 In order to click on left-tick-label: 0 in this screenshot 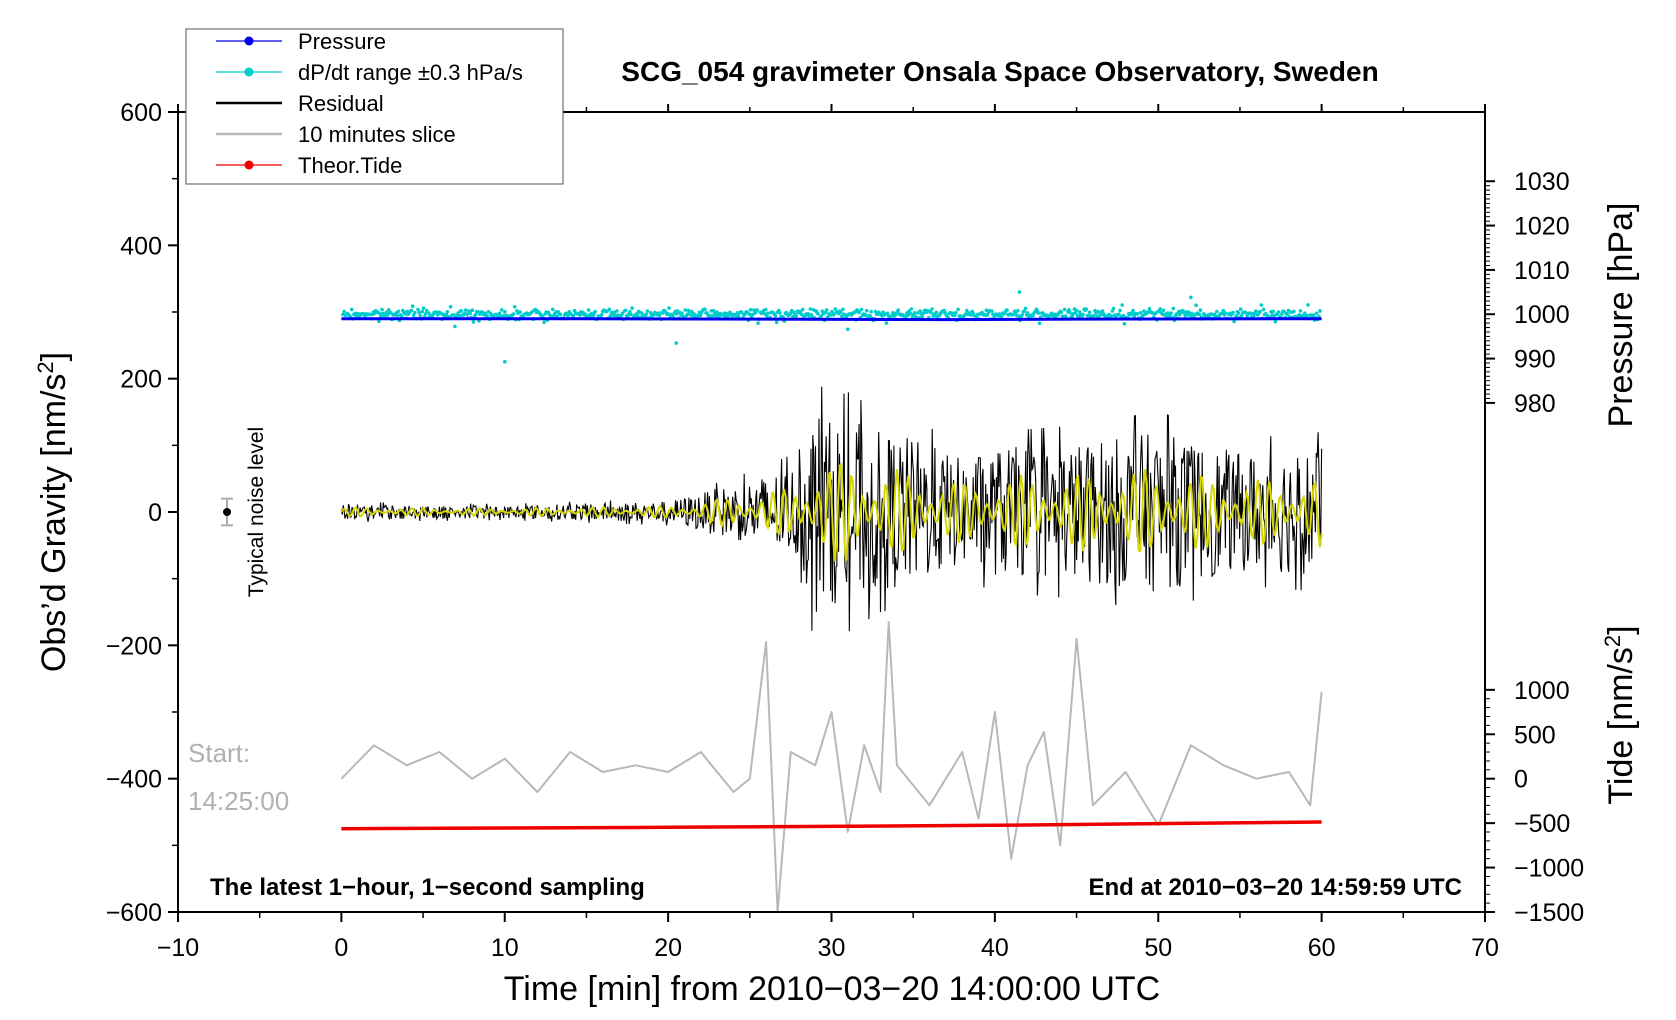, I will do `click(155, 513)`.